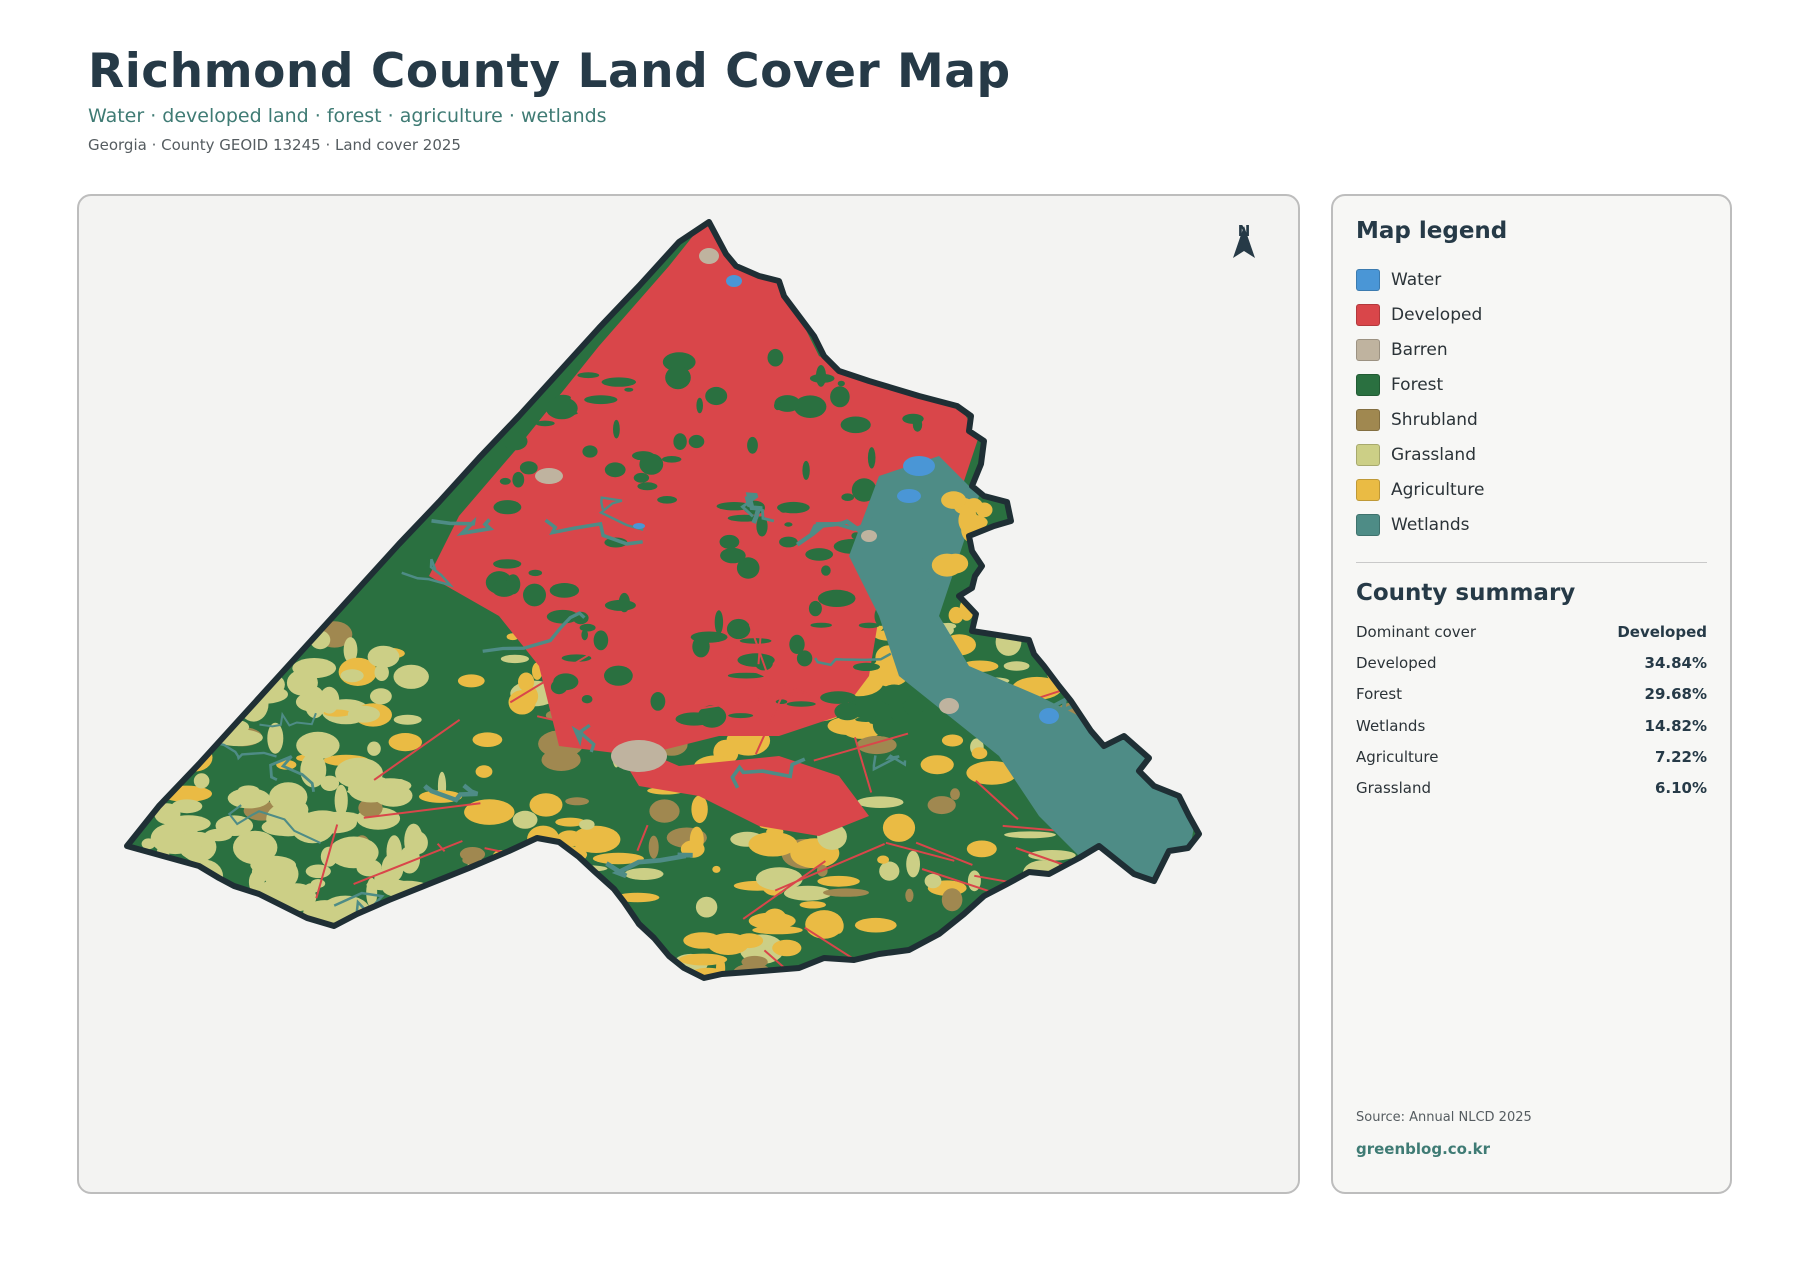  Describe the element at coordinates (1420, 314) in the screenshot. I see `legend-item-developed: Developed` at that location.